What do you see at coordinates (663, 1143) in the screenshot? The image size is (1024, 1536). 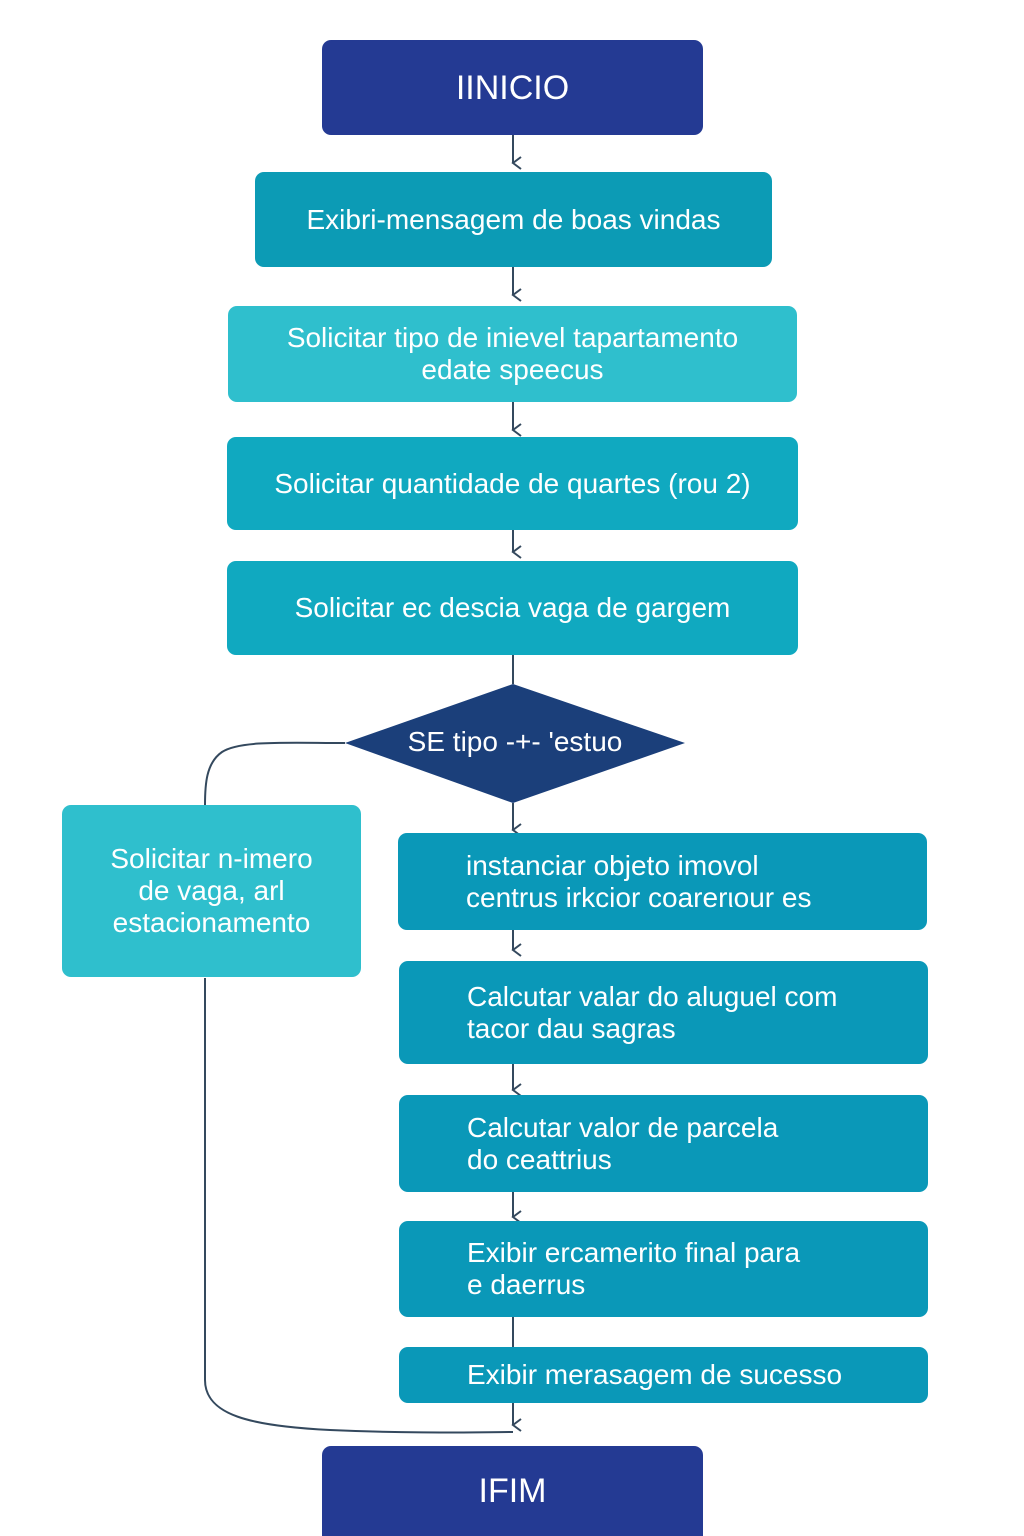 I see `step-calculate-installment: Calcutar valor de parcela do ceattrius` at bounding box center [663, 1143].